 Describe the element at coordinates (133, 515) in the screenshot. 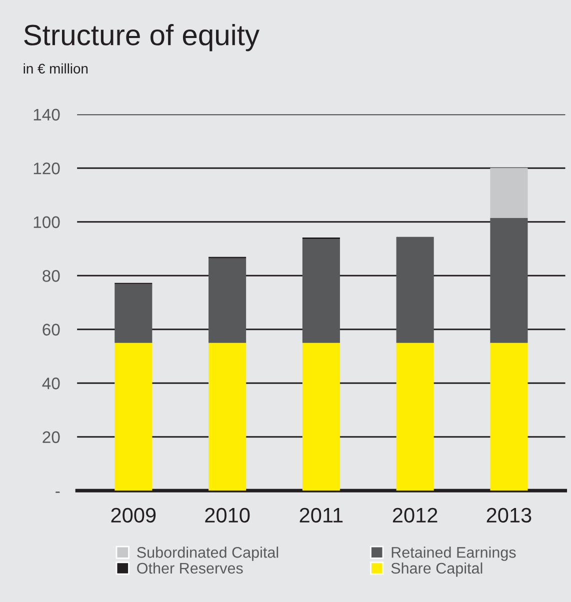

I see `x-tick-label: 2009` at that location.